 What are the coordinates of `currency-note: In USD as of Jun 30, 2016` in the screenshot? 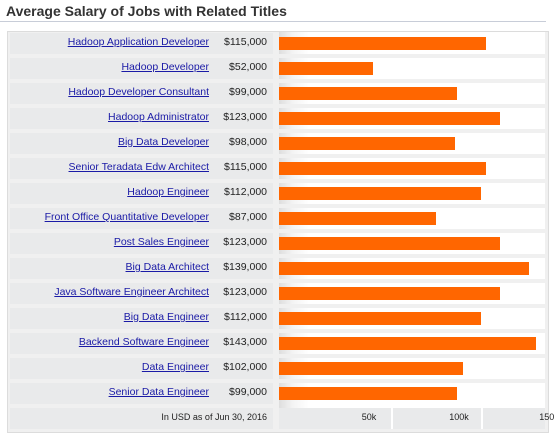 It's located at (214, 417).